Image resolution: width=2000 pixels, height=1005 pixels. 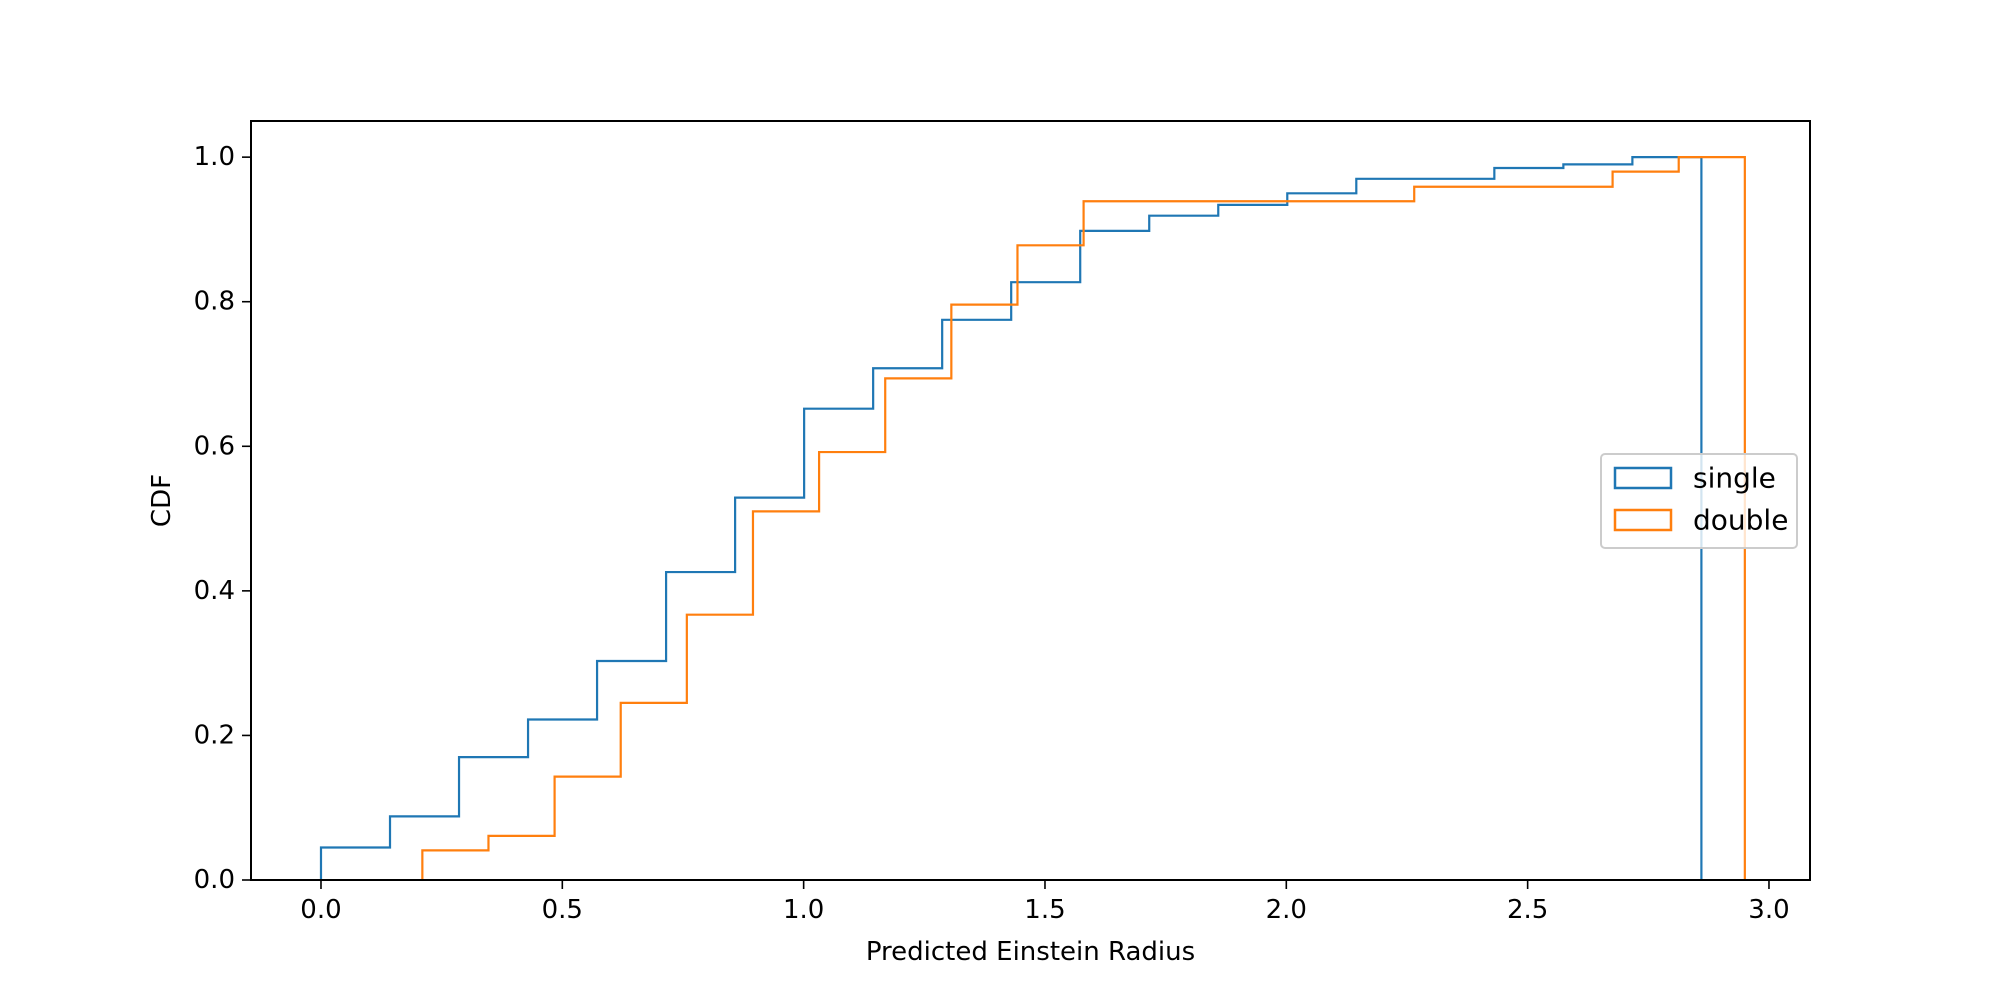 What do you see at coordinates (1044, 910) in the screenshot?
I see `x-tick-label: 1.5` at bounding box center [1044, 910].